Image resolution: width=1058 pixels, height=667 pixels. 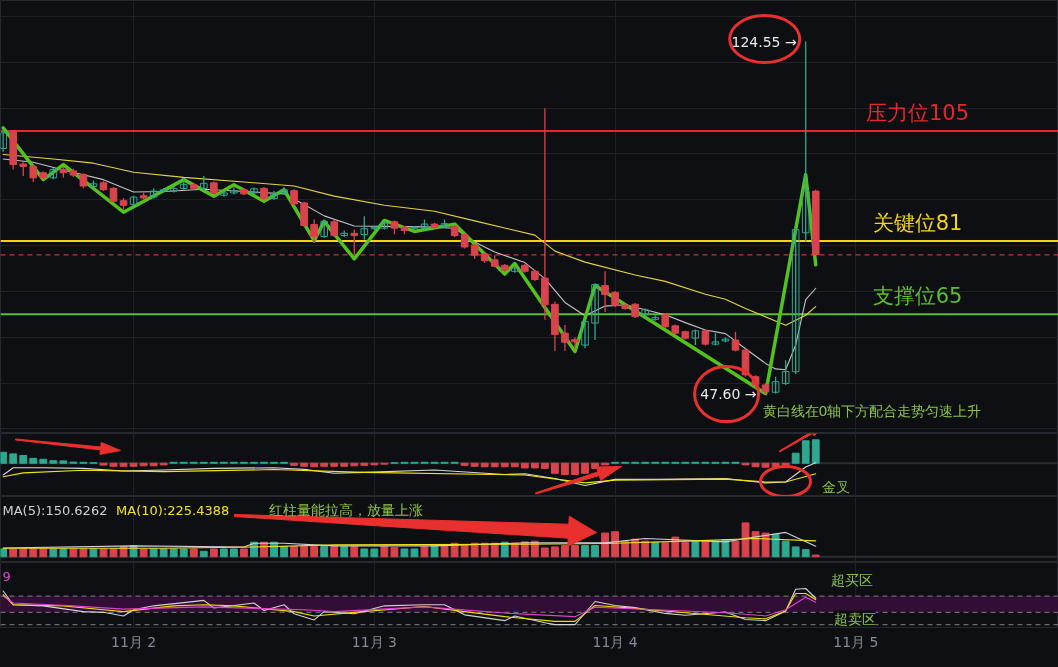 I want to click on annotation: 47.60 →, so click(x=728, y=394).